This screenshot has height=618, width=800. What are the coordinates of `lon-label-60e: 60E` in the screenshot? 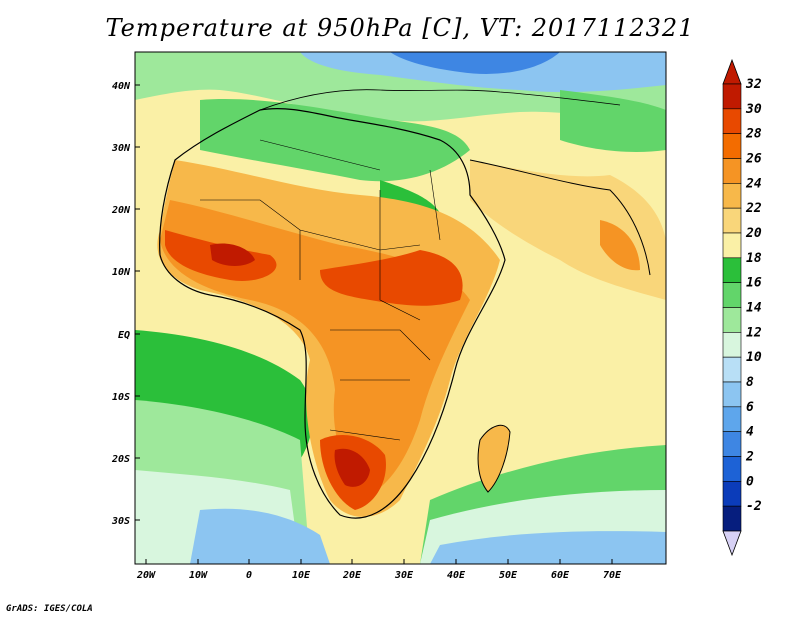 It's located at (560, 575).